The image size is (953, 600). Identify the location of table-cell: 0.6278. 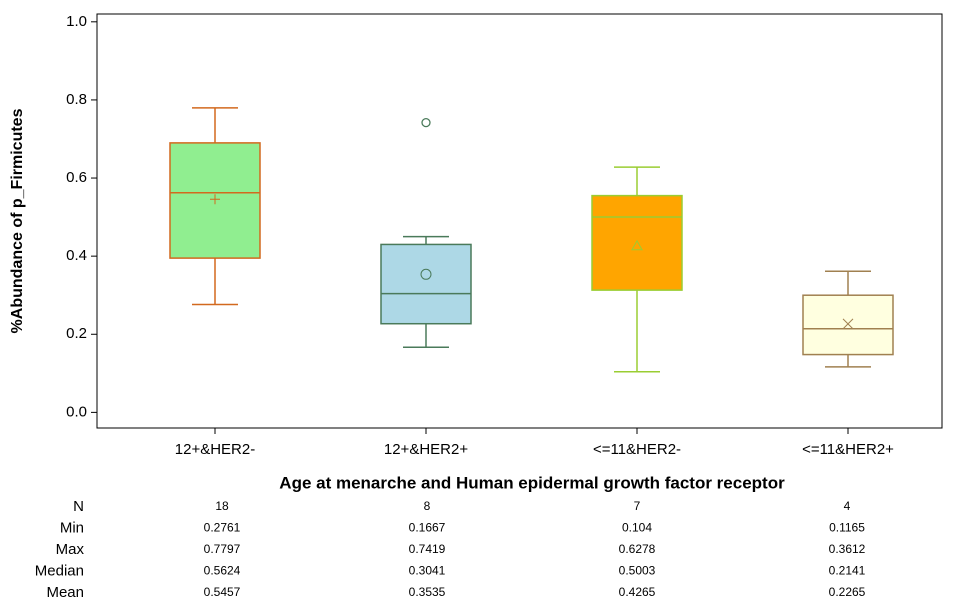
(637, 549).